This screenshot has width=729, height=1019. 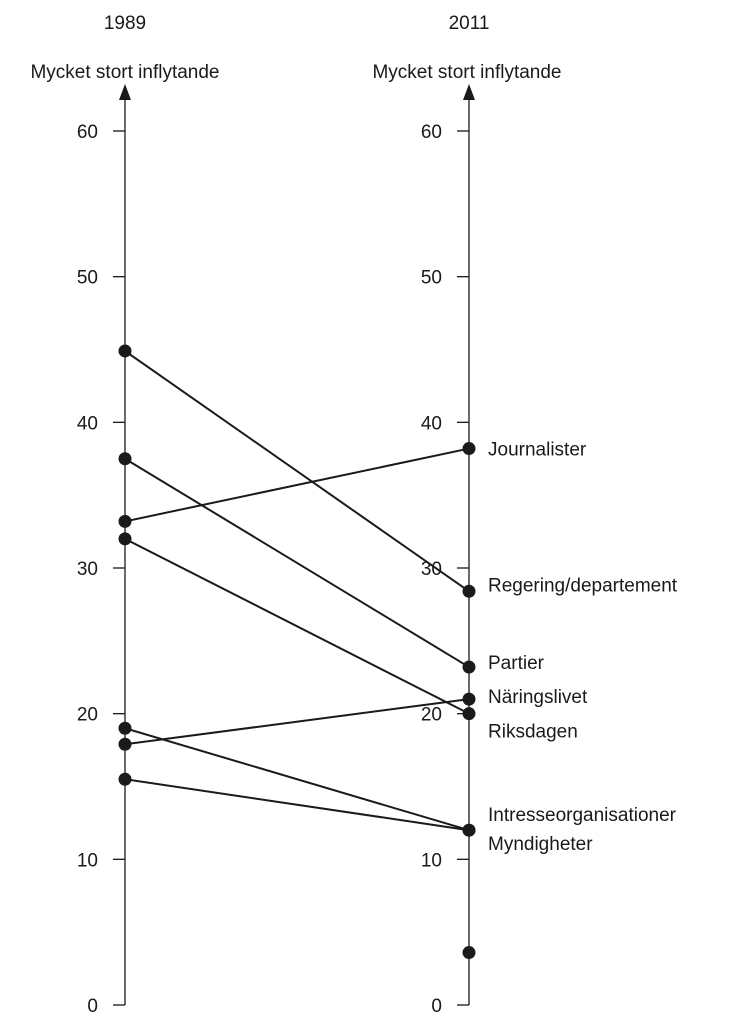 What do you see at coordinates (297, 626) in the screenshot?
I see `slope-line-riksdagen` at bounding box center [297, 626].